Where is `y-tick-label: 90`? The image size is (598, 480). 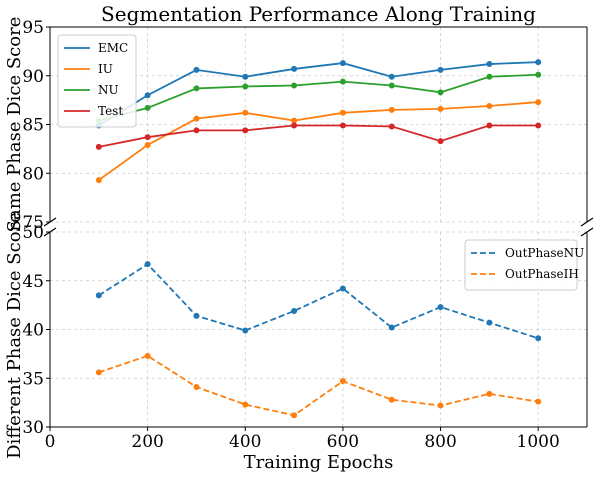 y-tick-label: 90 is located at coordinates (33, 77).